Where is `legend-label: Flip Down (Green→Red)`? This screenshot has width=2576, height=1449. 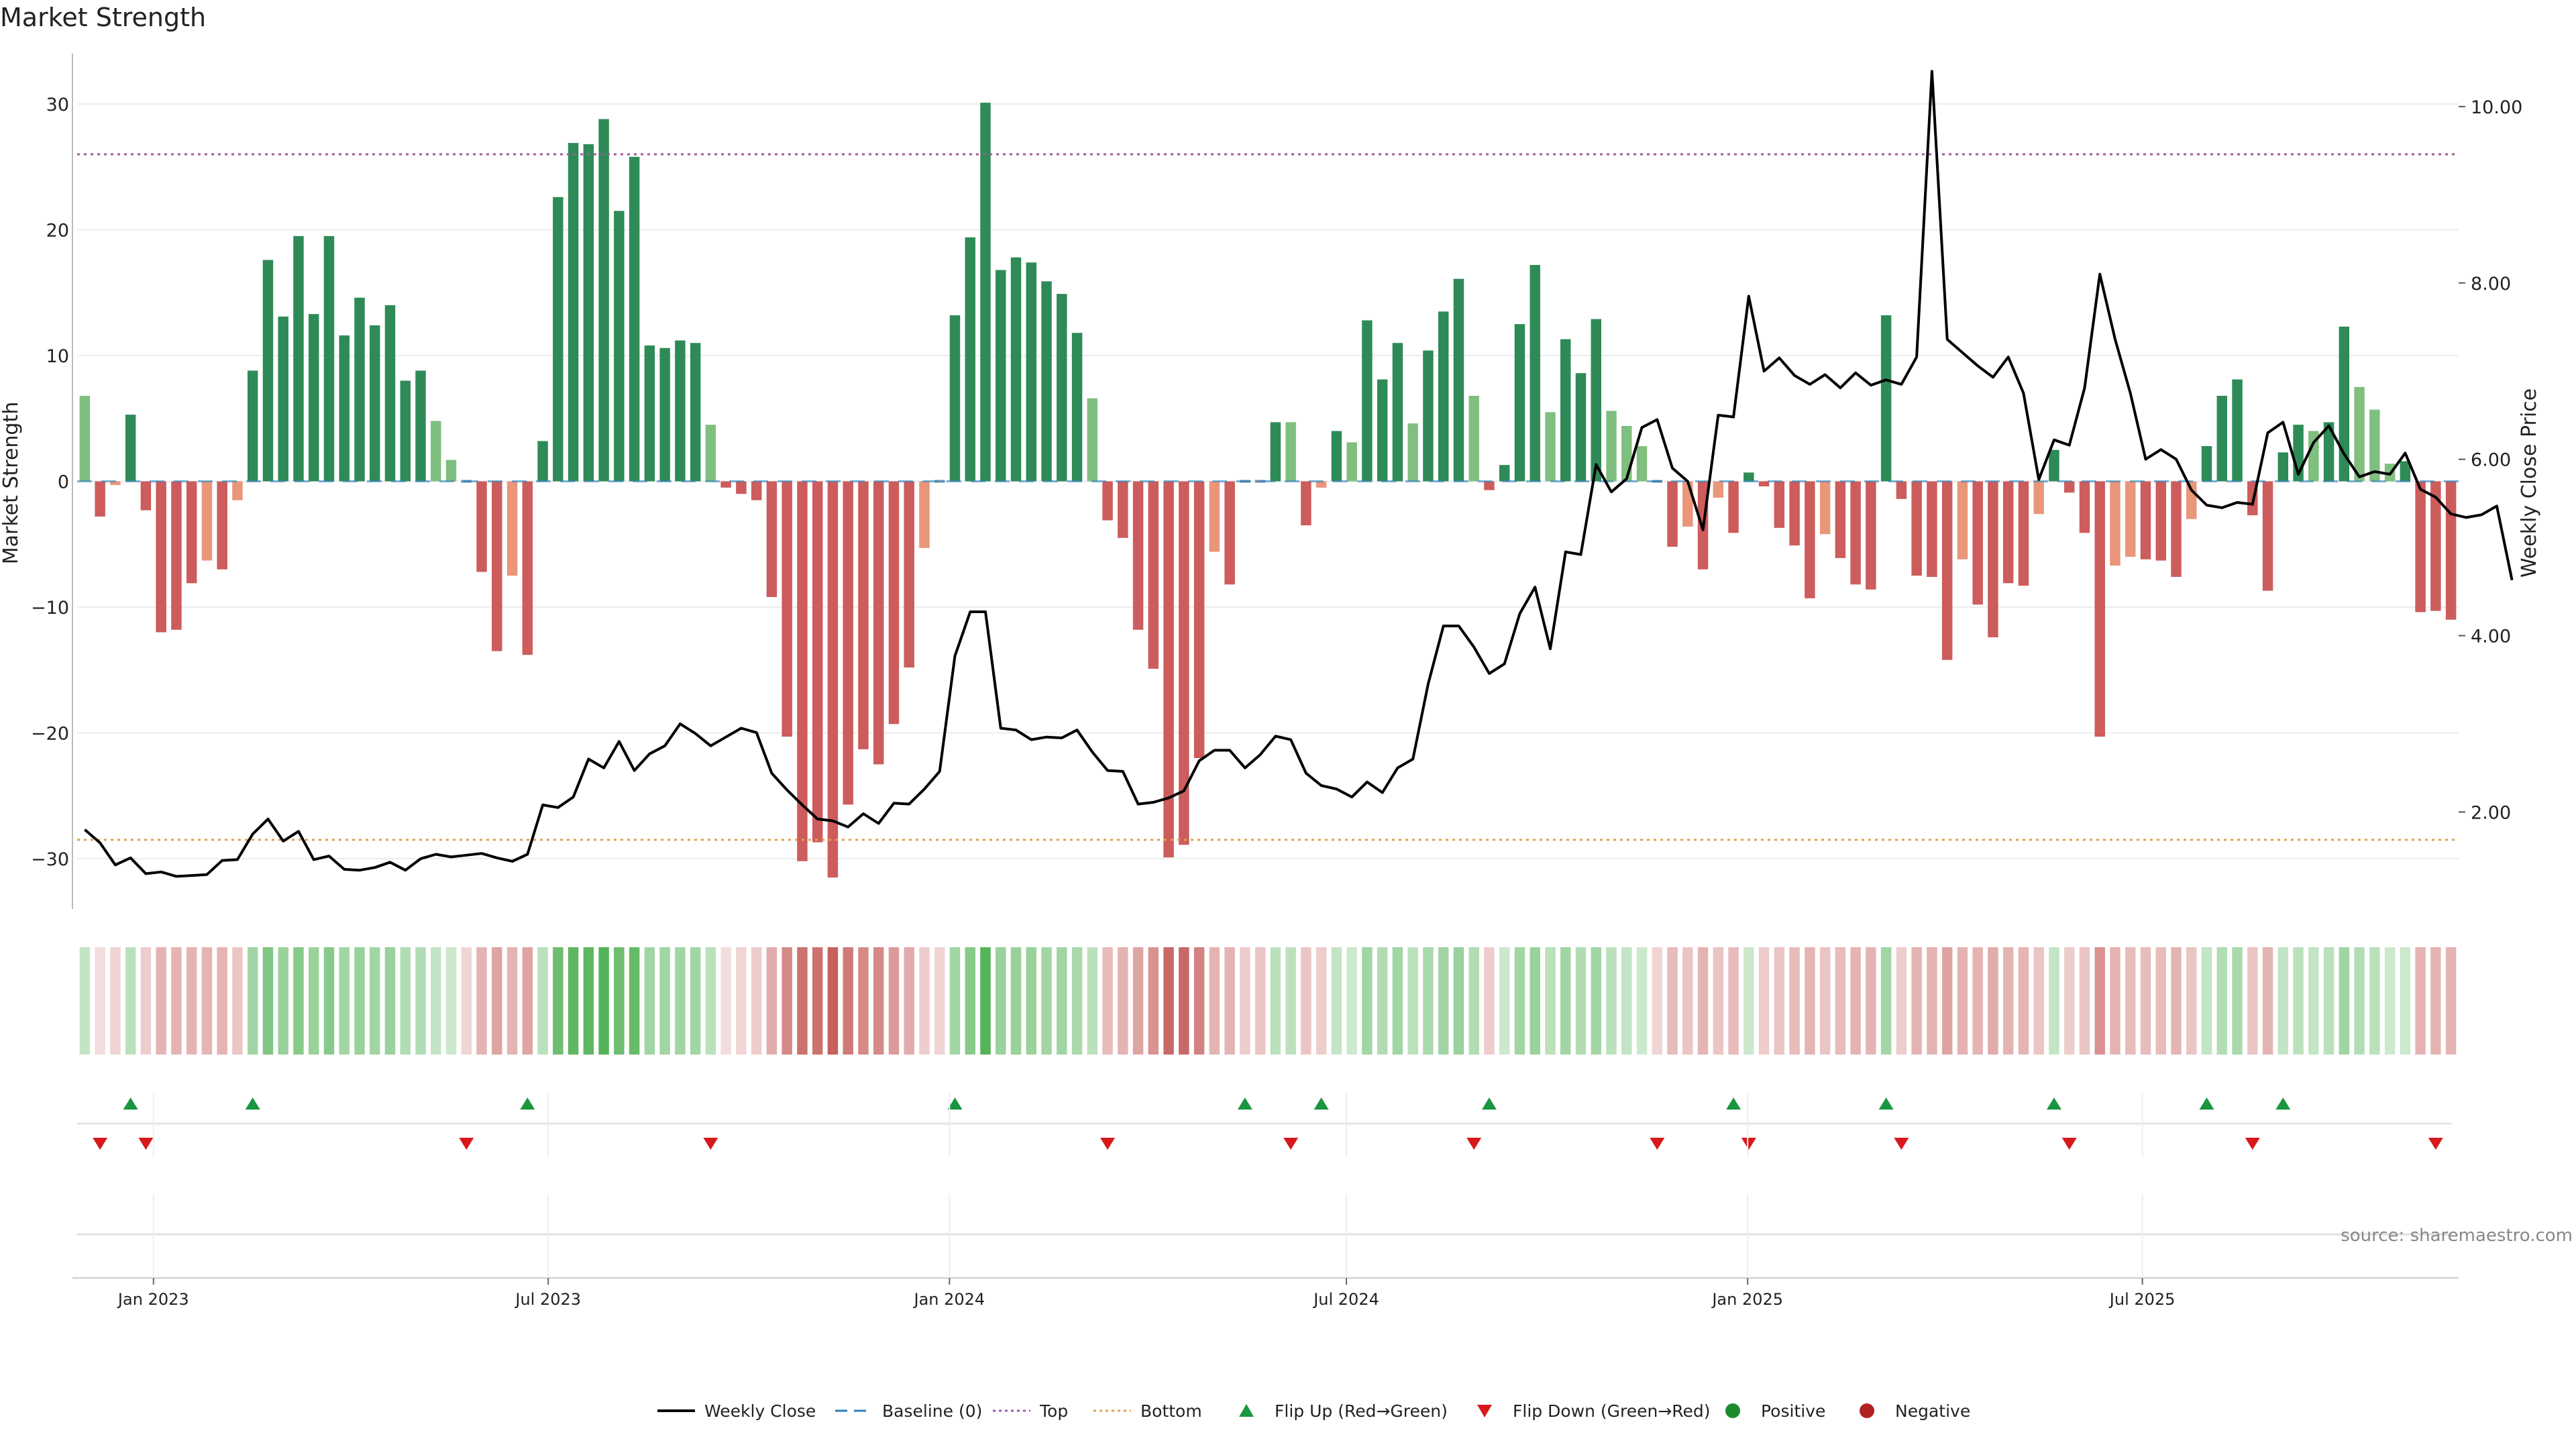
legend-label: Flip Down (Green→Red) is located at coordinates (1612, 1411).